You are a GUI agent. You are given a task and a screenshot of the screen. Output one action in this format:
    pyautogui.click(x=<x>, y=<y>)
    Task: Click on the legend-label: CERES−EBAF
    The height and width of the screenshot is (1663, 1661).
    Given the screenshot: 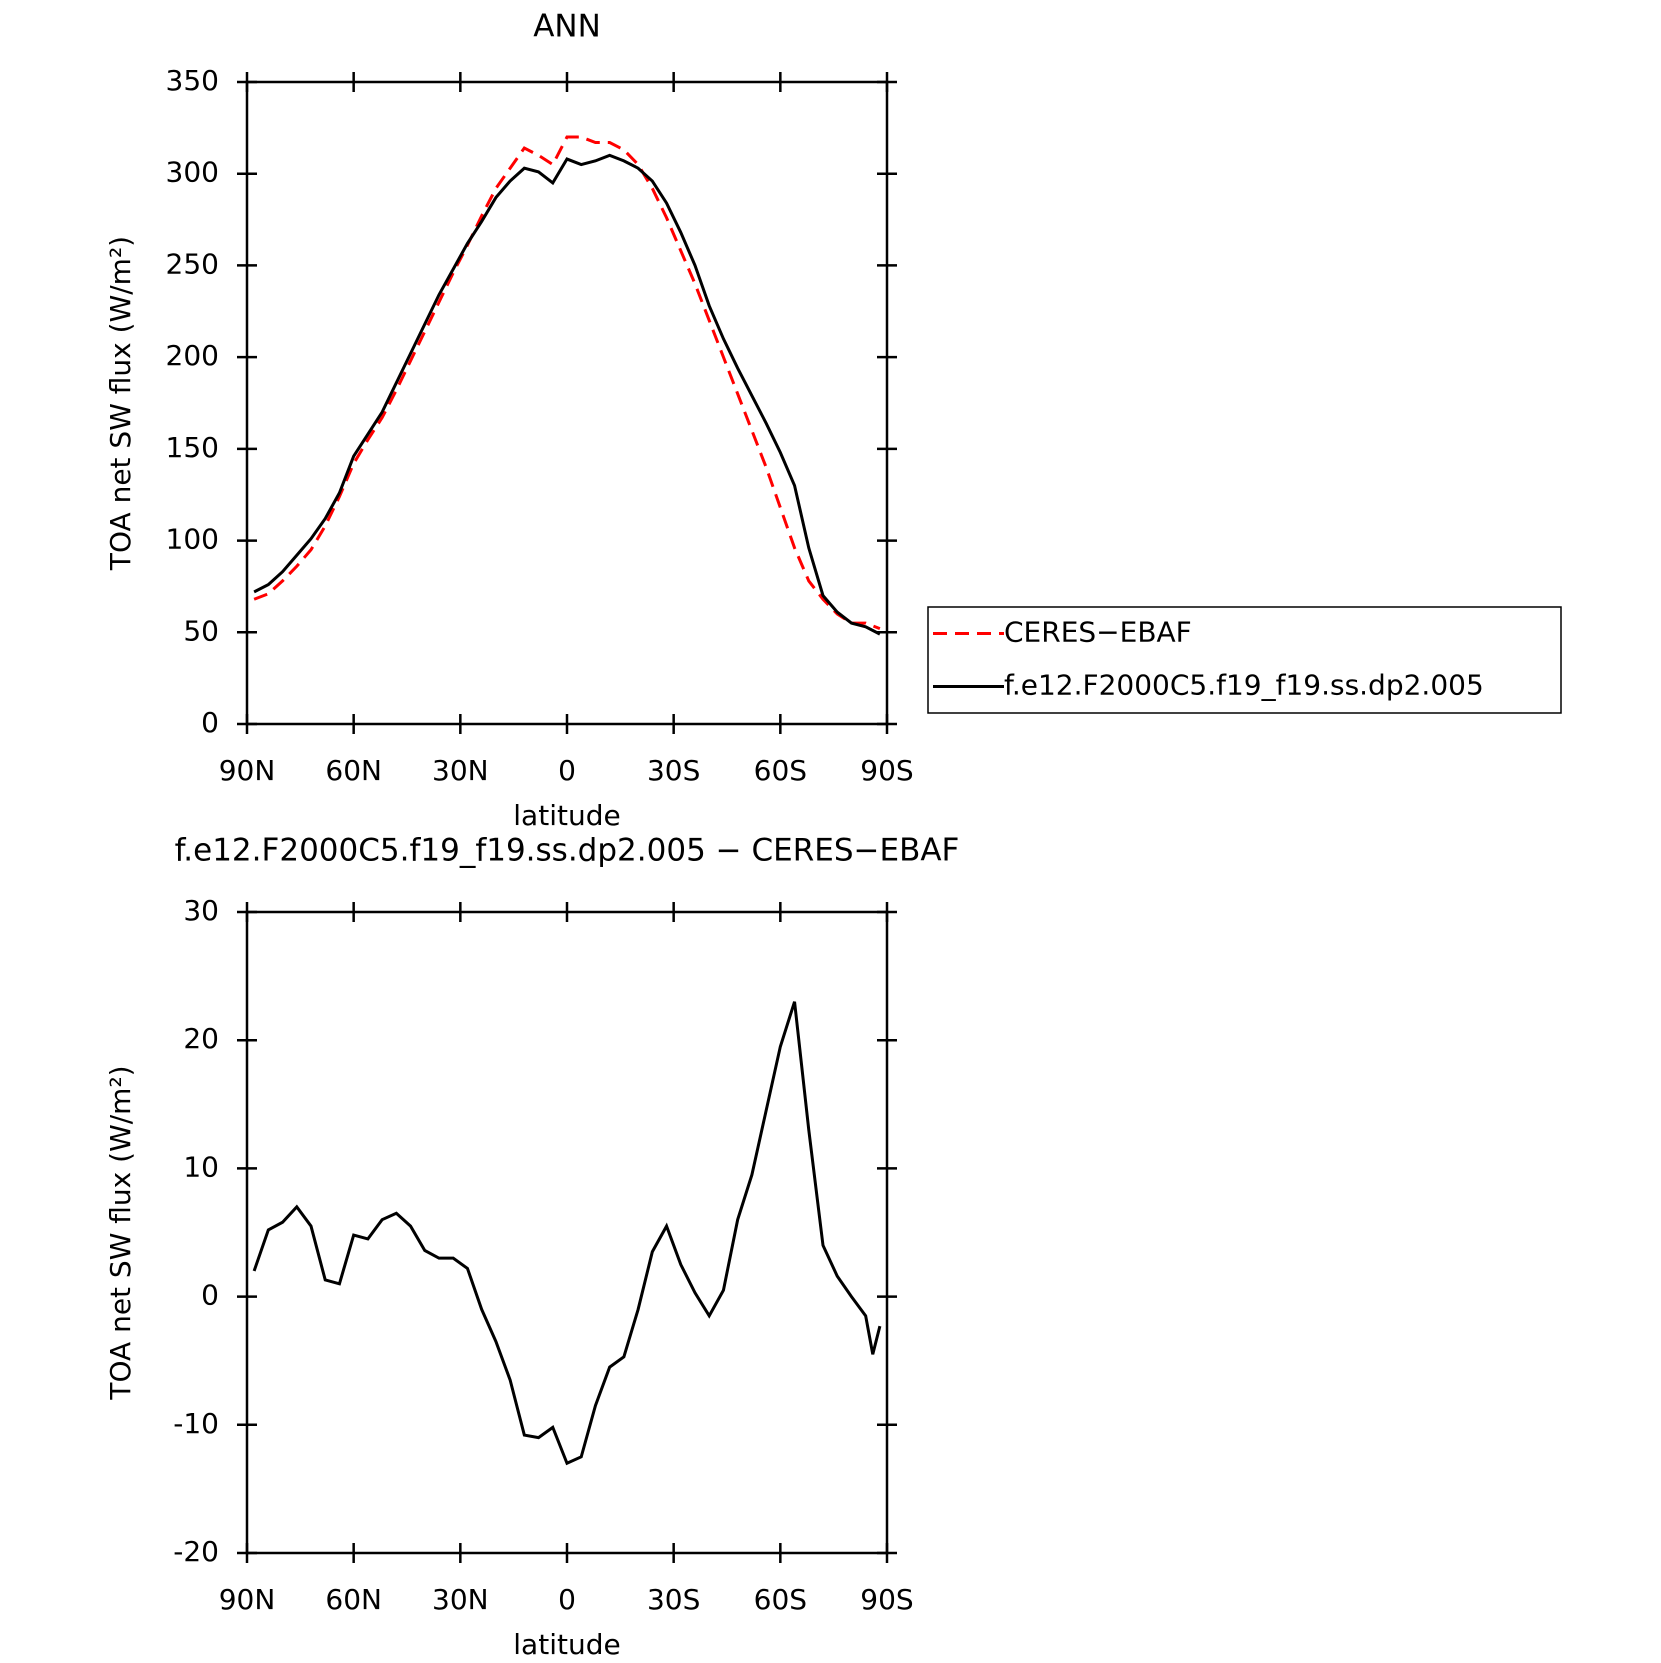 What is the action you would take?
    pyautogui.click(x=1098, y=632)
    